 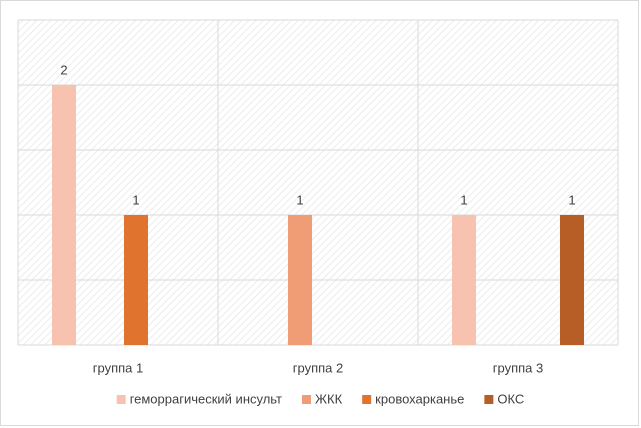 What do you see at coordinates (318, 367) in the screenshot?
I see `x-tick-label: группа 2` at bounding box center [318, 367].